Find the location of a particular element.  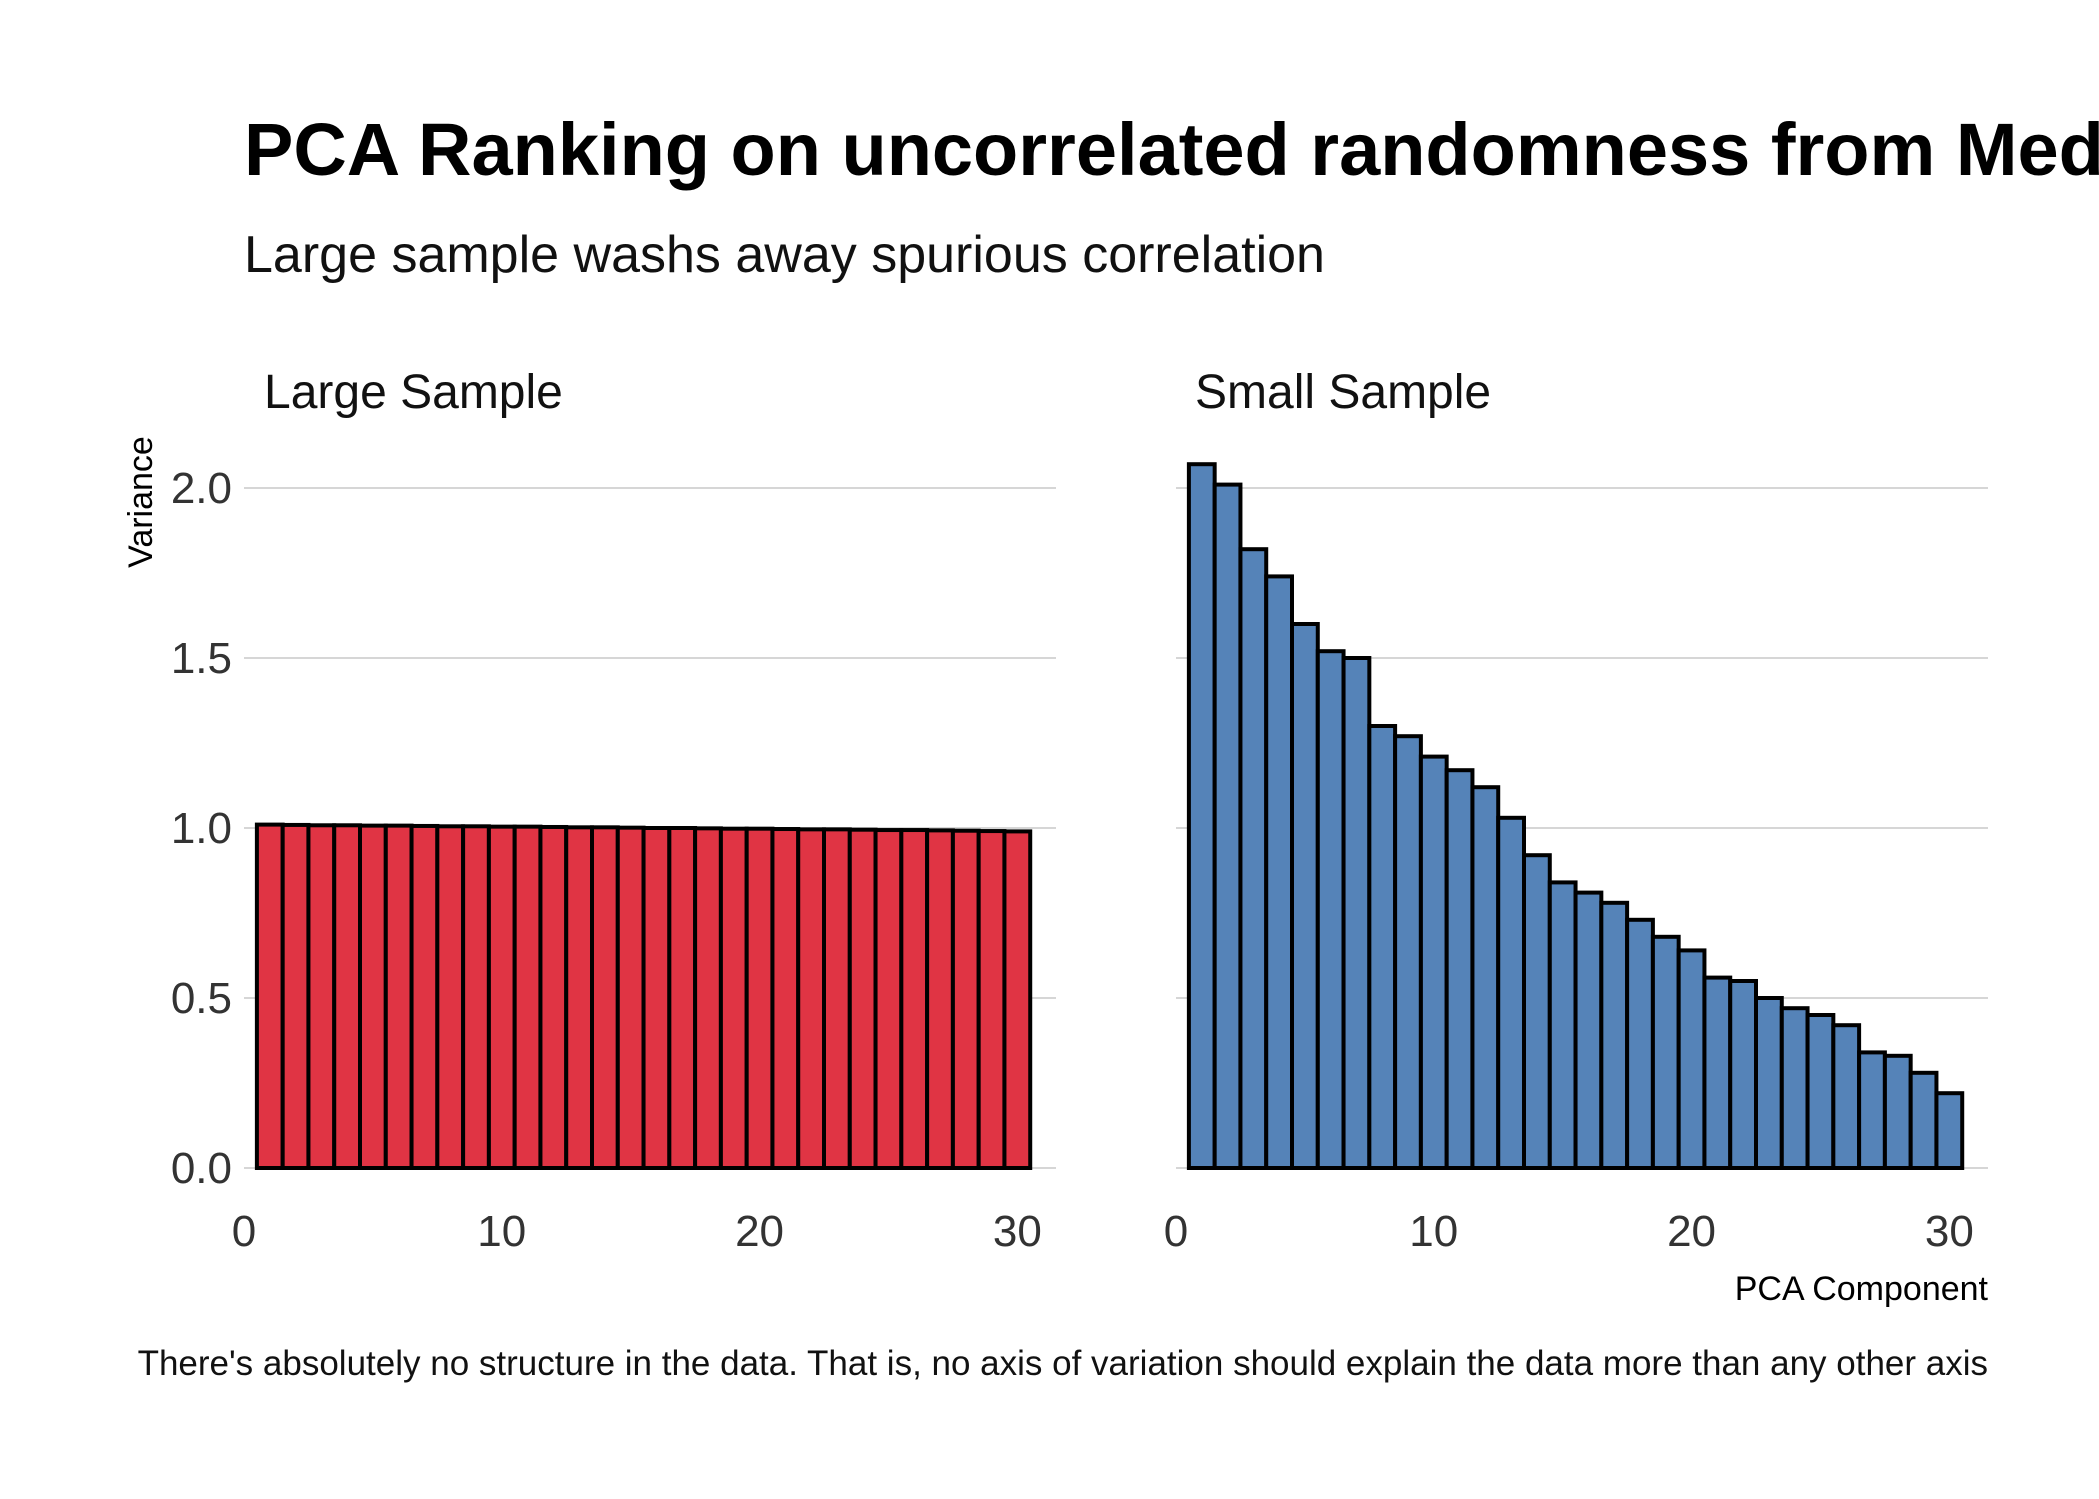

y-tick-label: 0.0 is located at coordinates (201, 1168).